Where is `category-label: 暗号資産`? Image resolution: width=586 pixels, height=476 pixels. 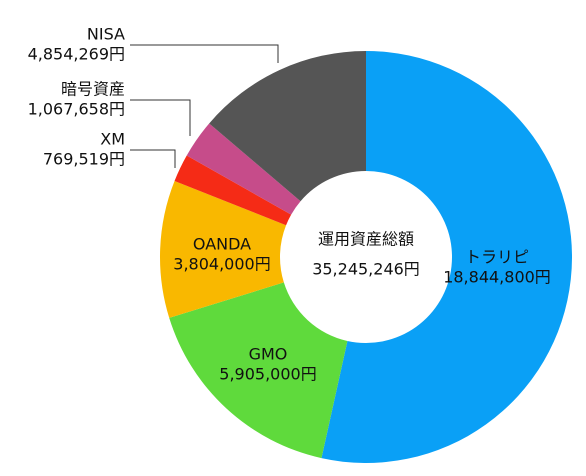 category-label: 暗号資産 is located at coordinates (93, 89).